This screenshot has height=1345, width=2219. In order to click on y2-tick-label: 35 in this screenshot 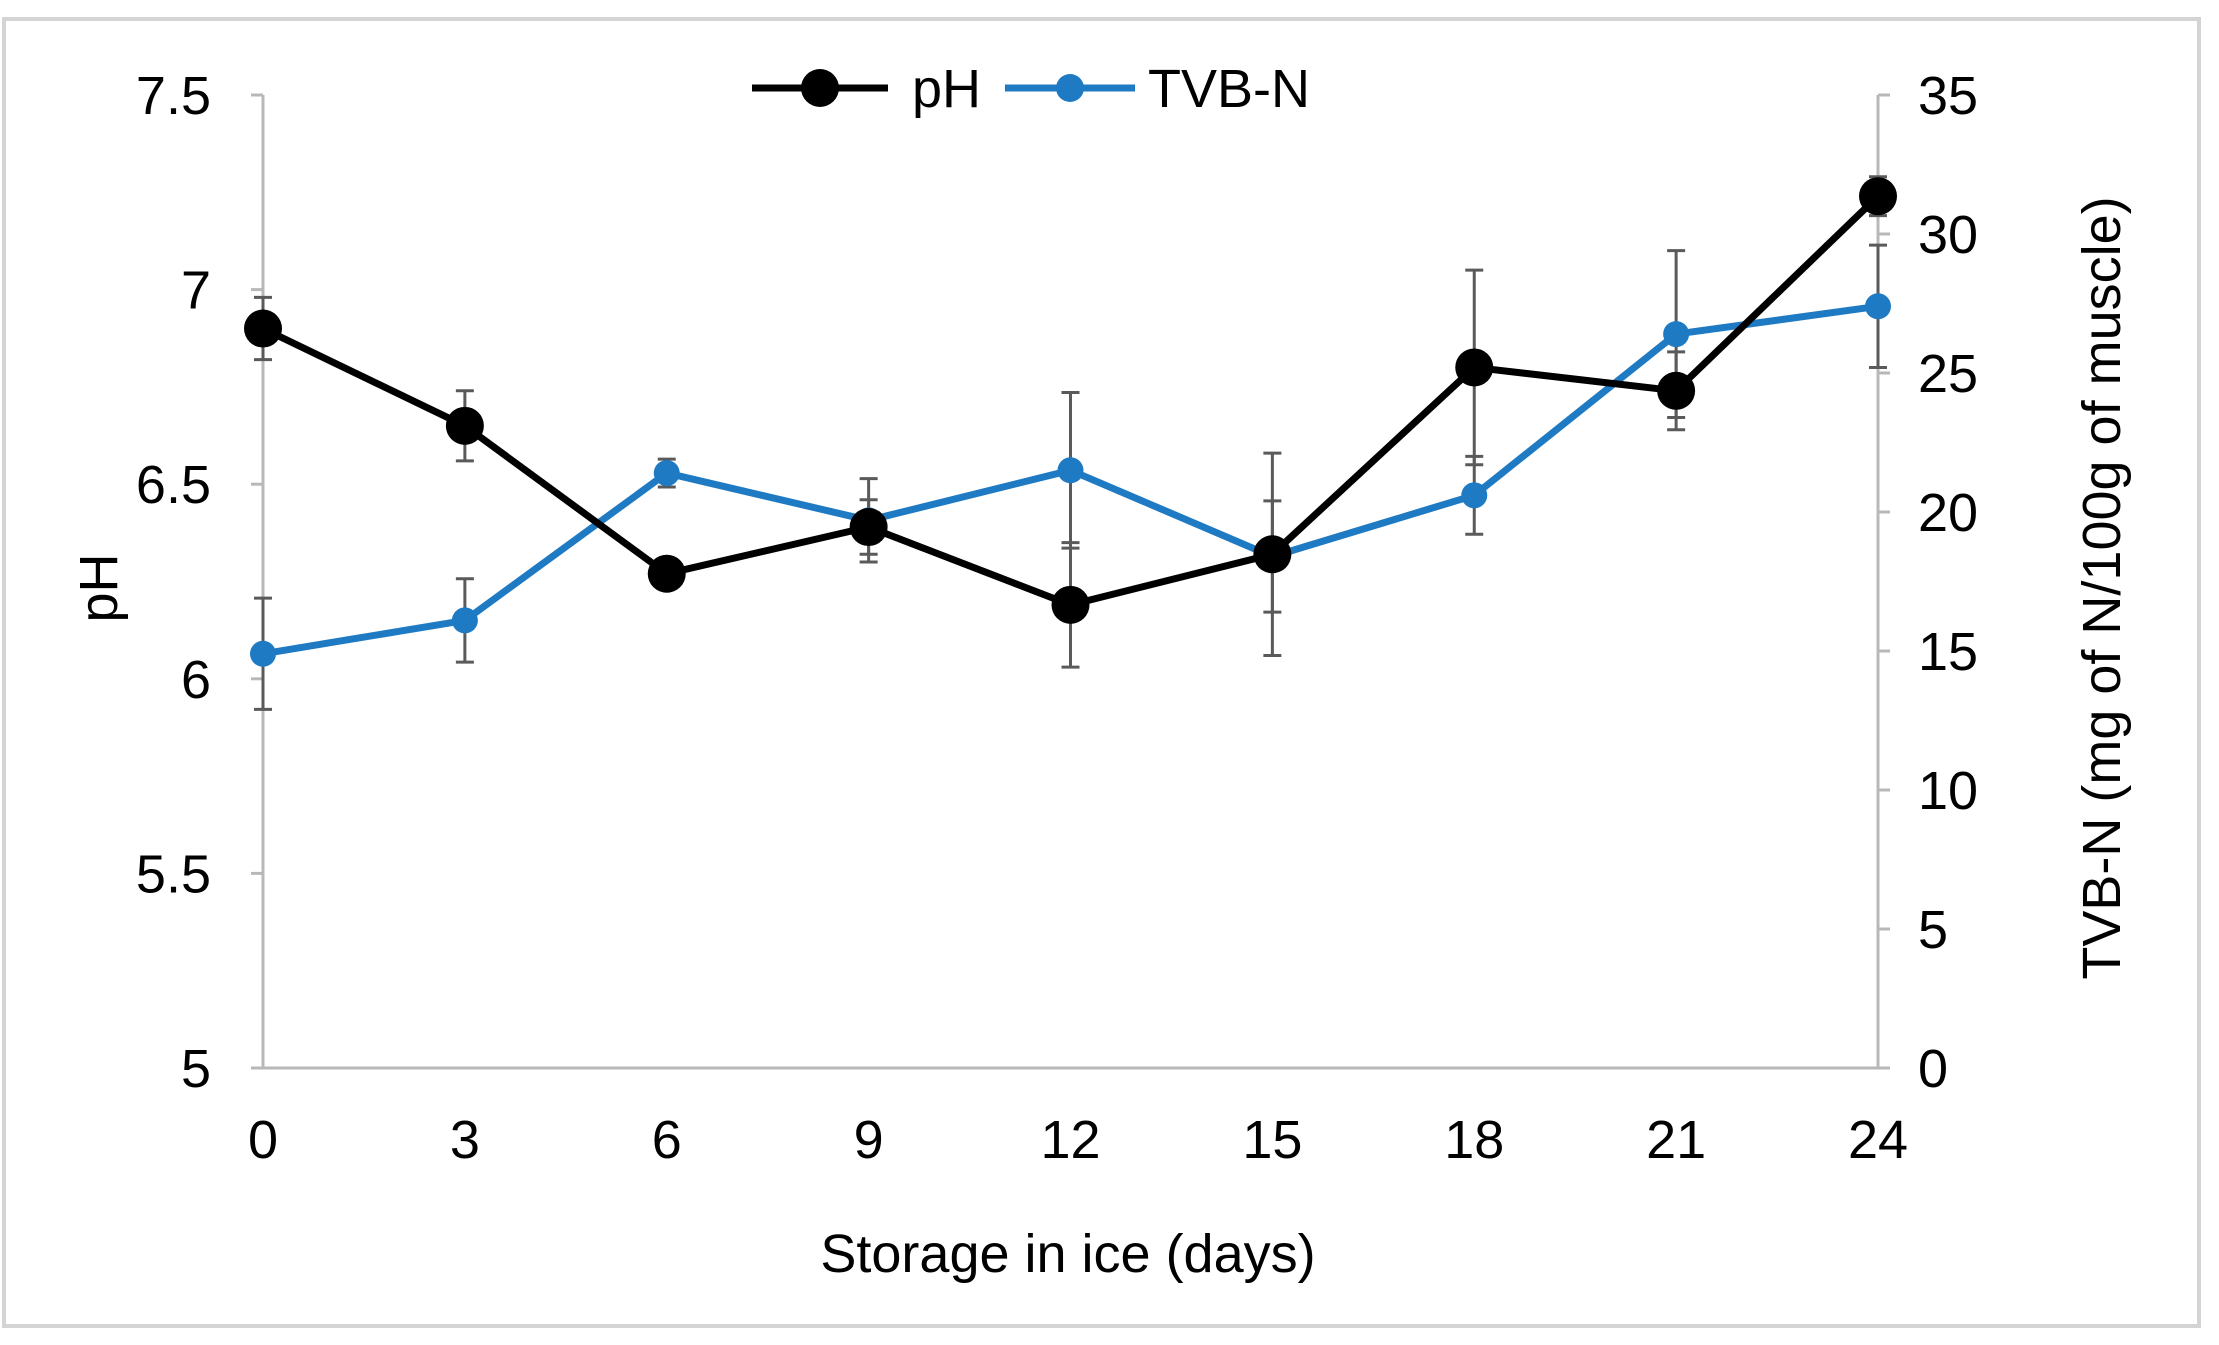, I will do `click(1948, 96)`.